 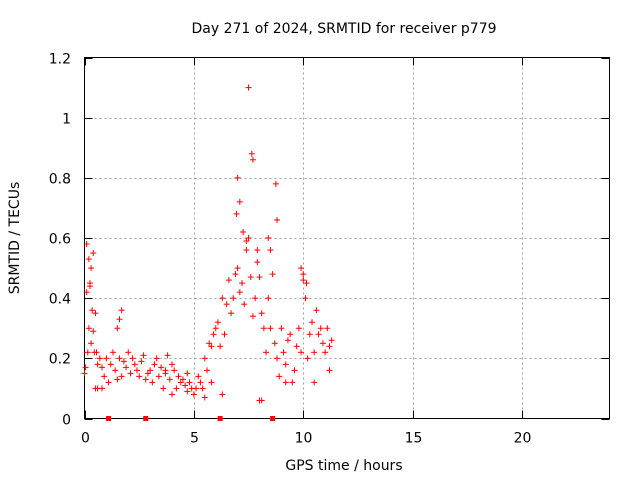 What do you see at coordinates (60, 60) in the screenshot?
I see `y-tick-label: 1.2` at bounding box center [60, 60].